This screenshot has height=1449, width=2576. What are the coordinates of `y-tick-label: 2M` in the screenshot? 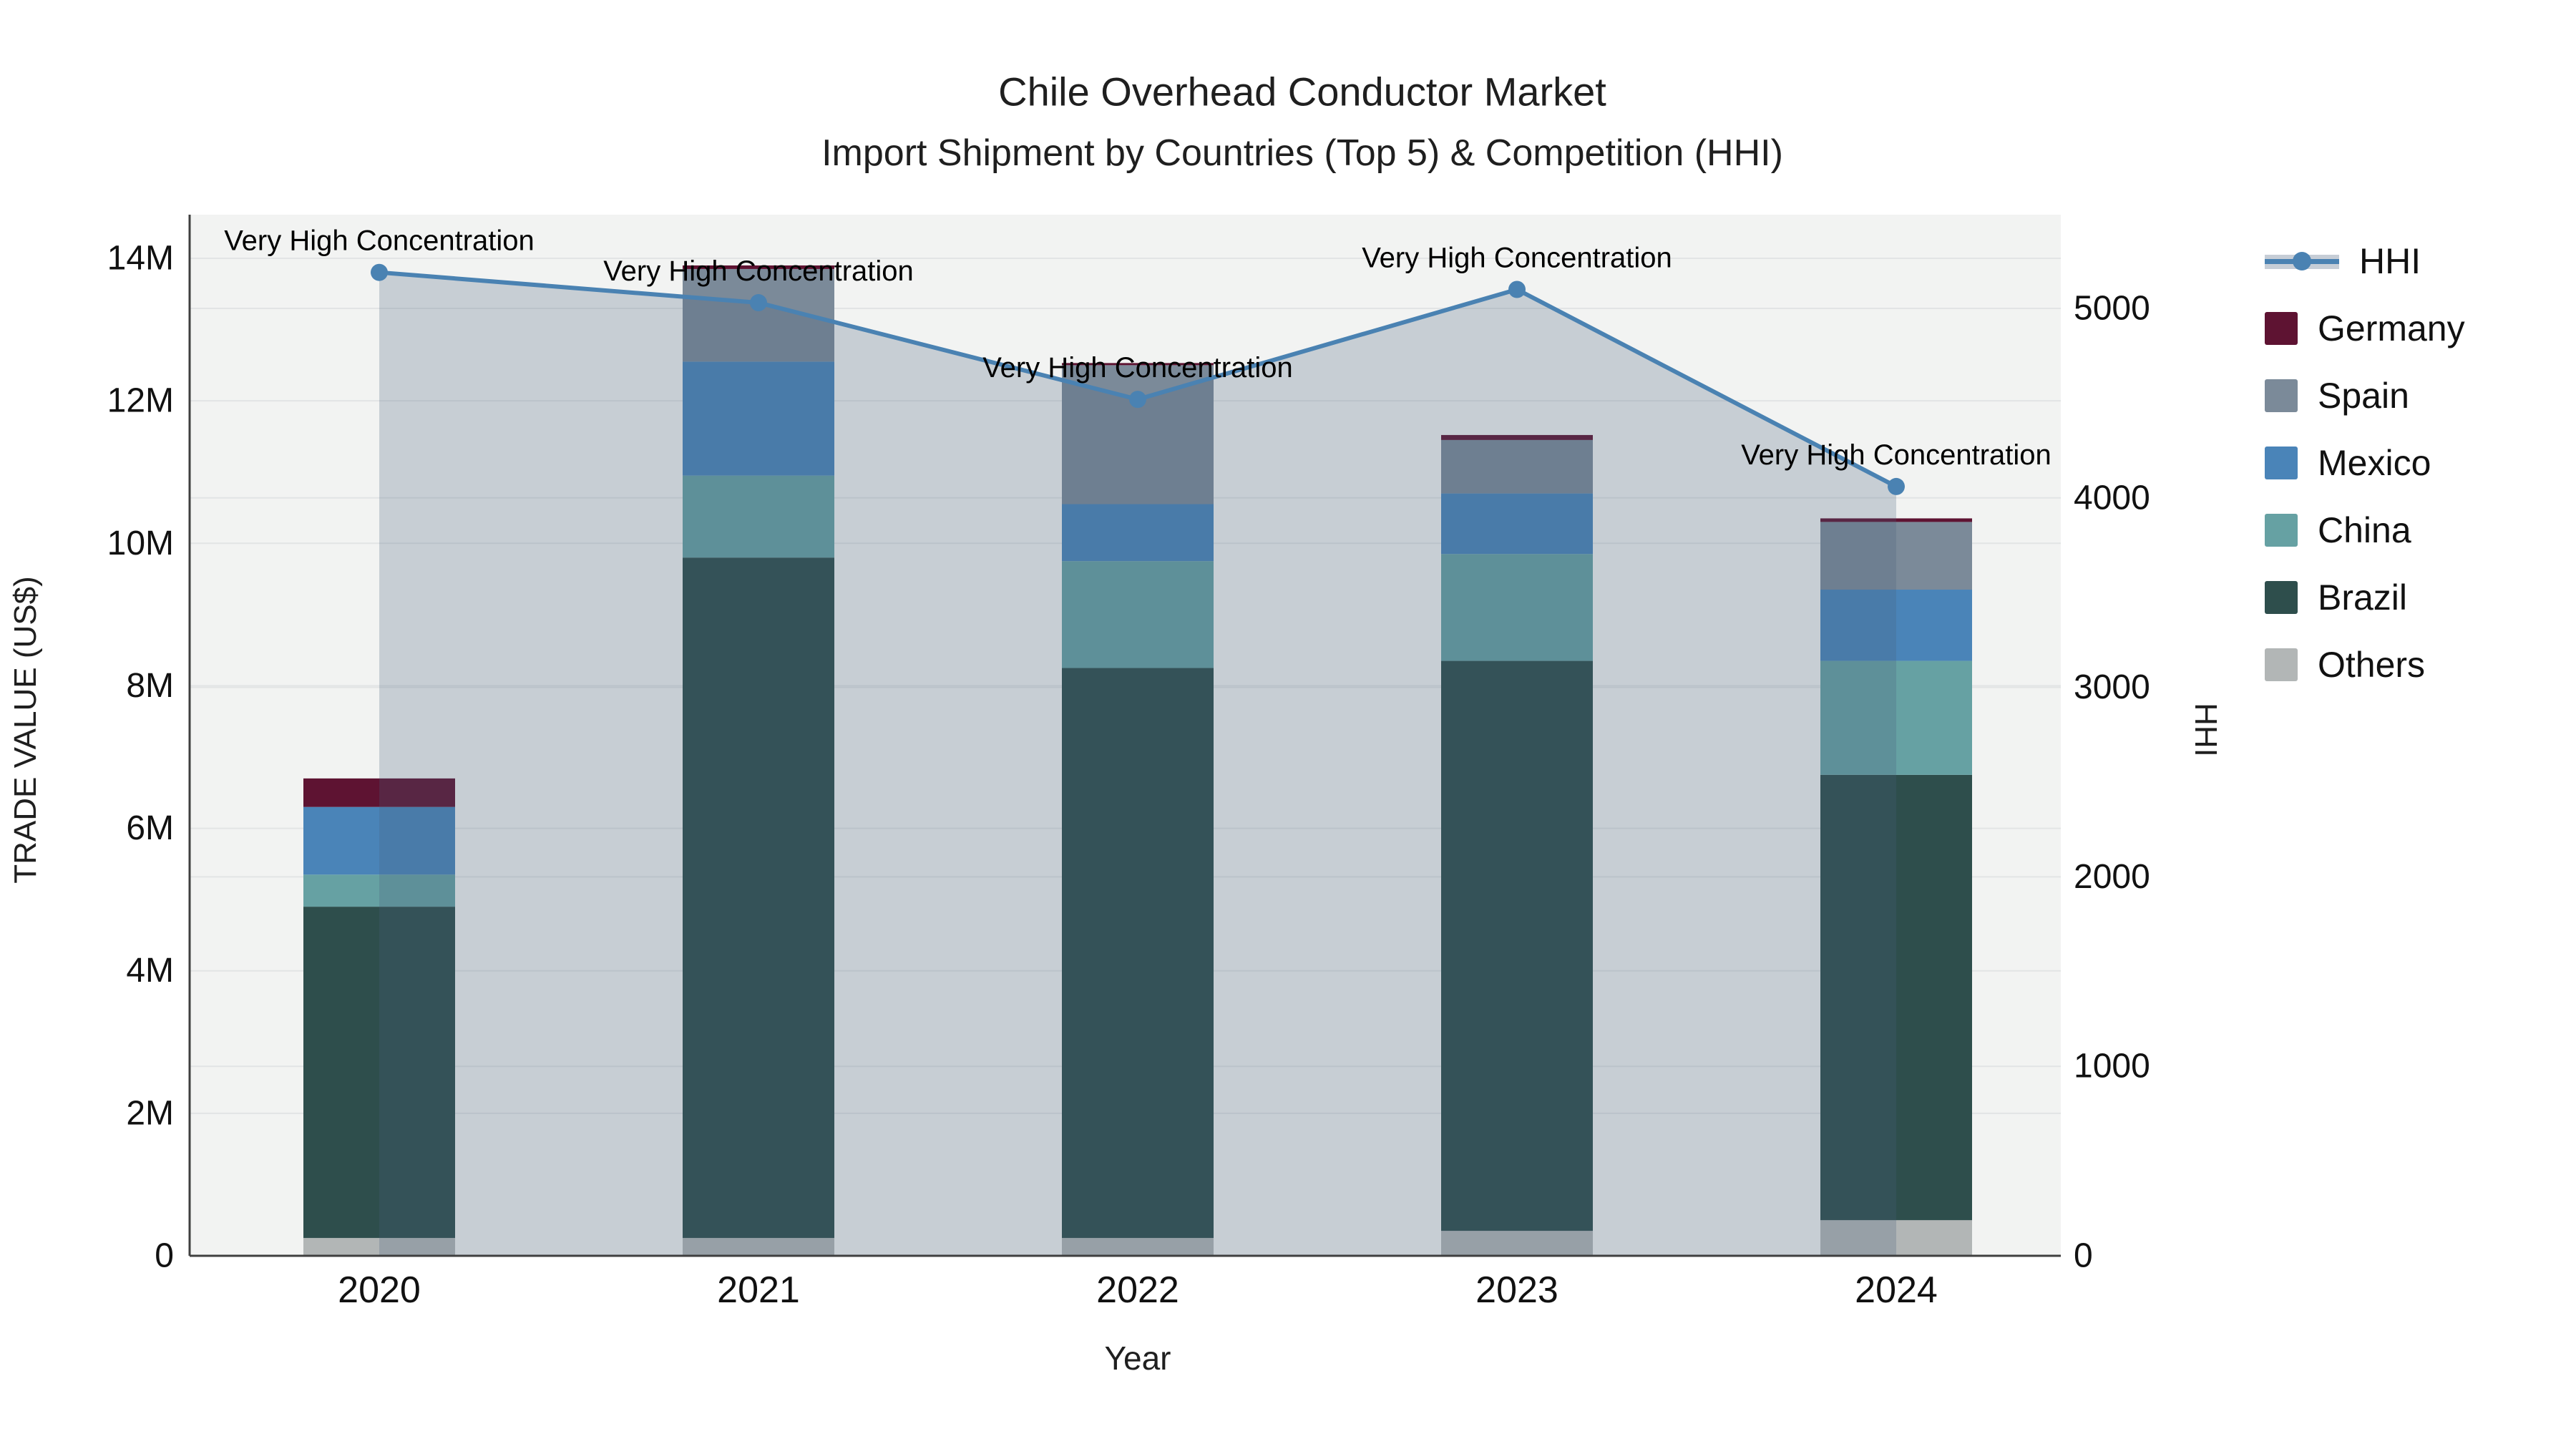 It's located at (150, 1113).